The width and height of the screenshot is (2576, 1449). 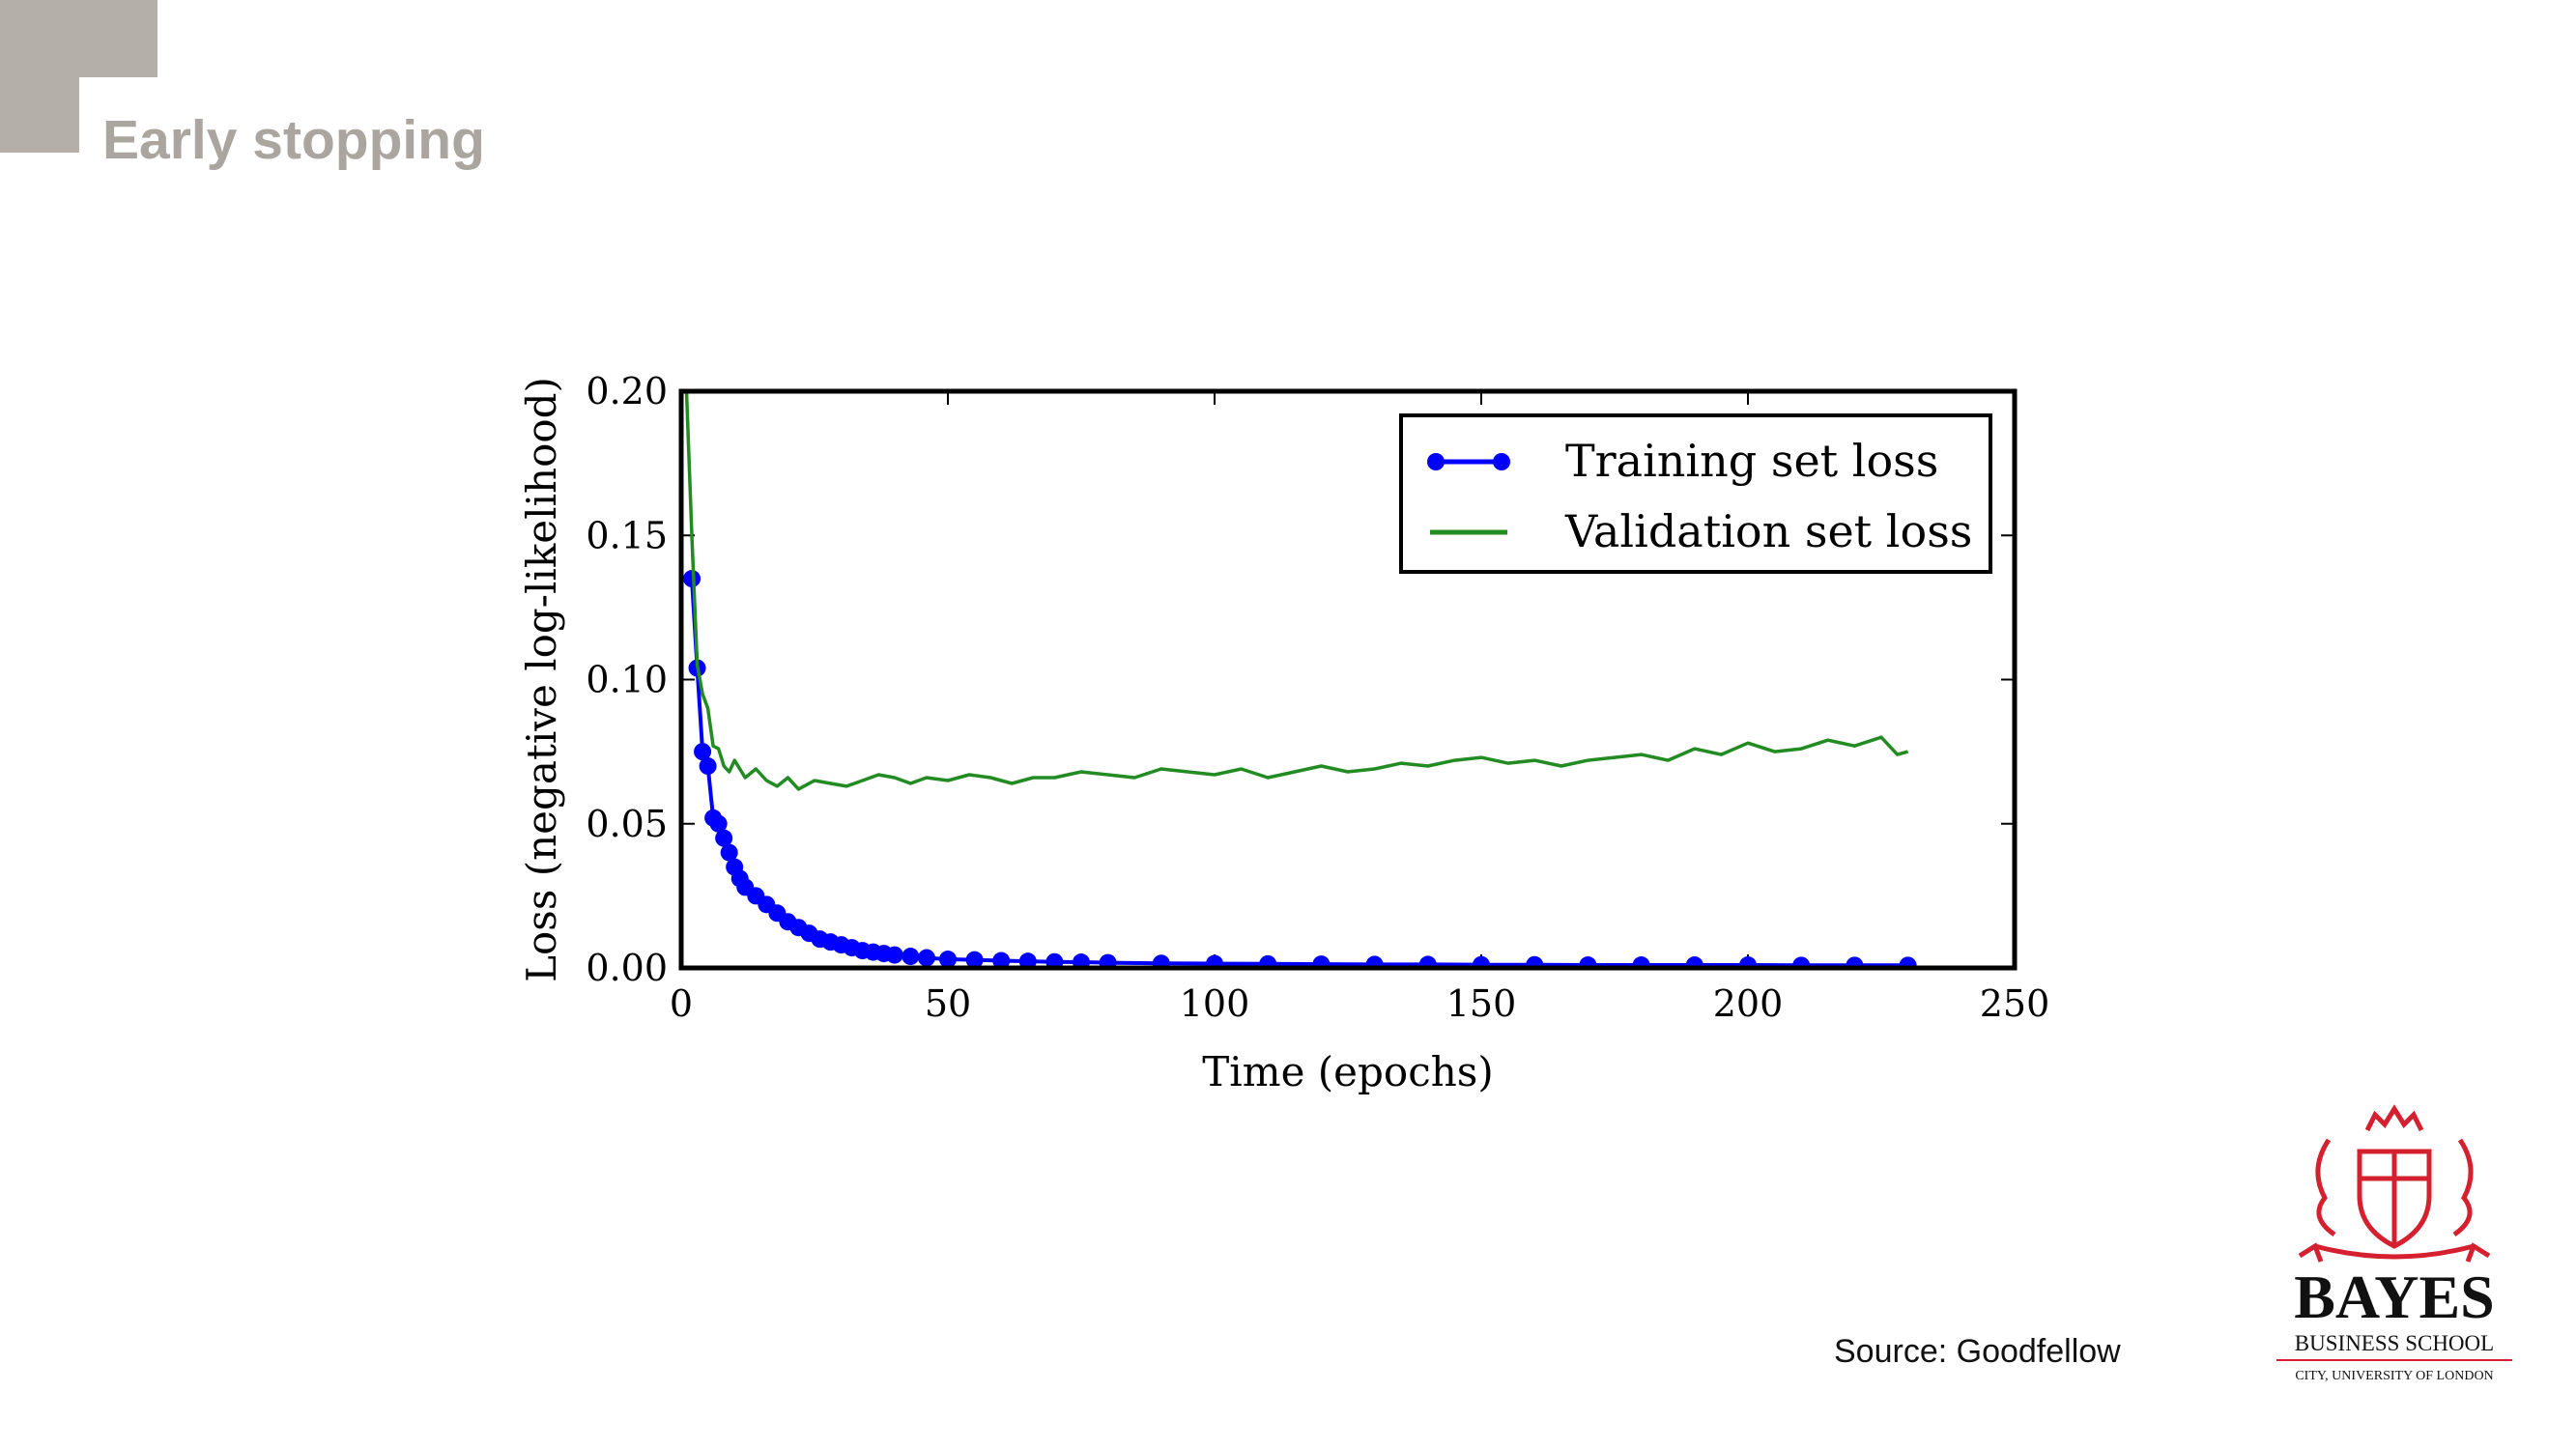 What do you see at coordinates (2395, 1343) in the screenshot?
I see `logo-line1: BUSINESS SCHOOL` at bounding box center [2395, 1343].